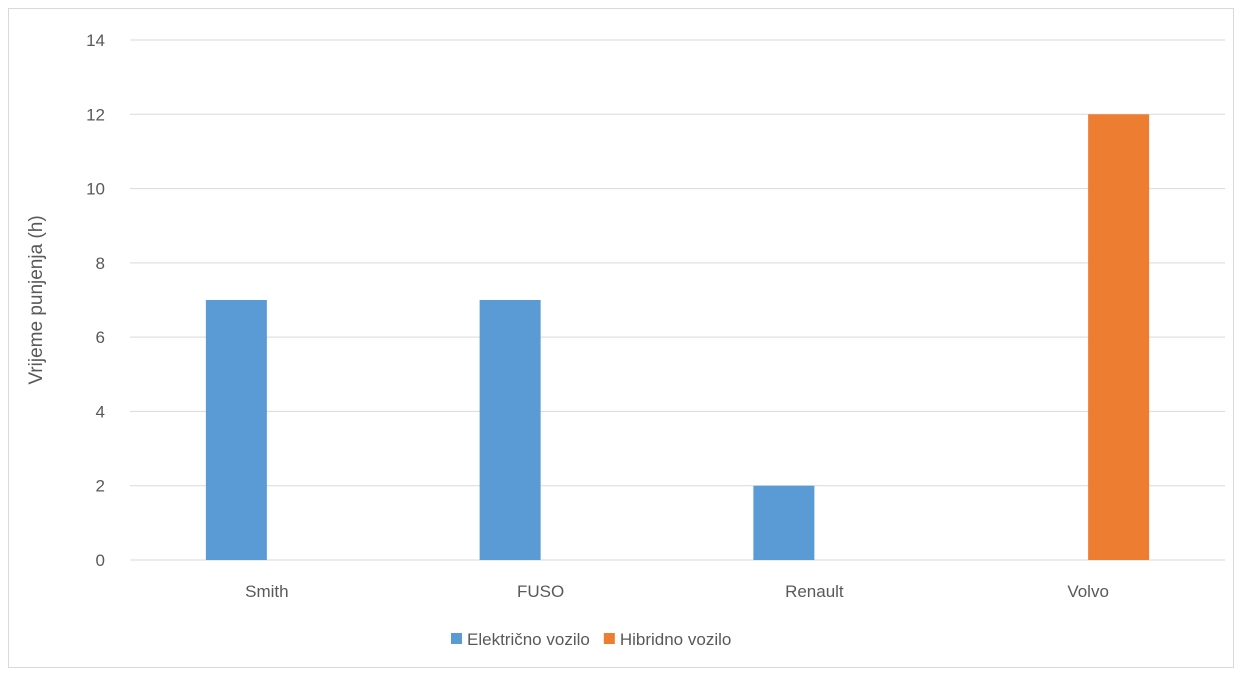  Describe the element at coordinates (100, 411) in the screenshot. I see `y-tick-label: 4` at that location.